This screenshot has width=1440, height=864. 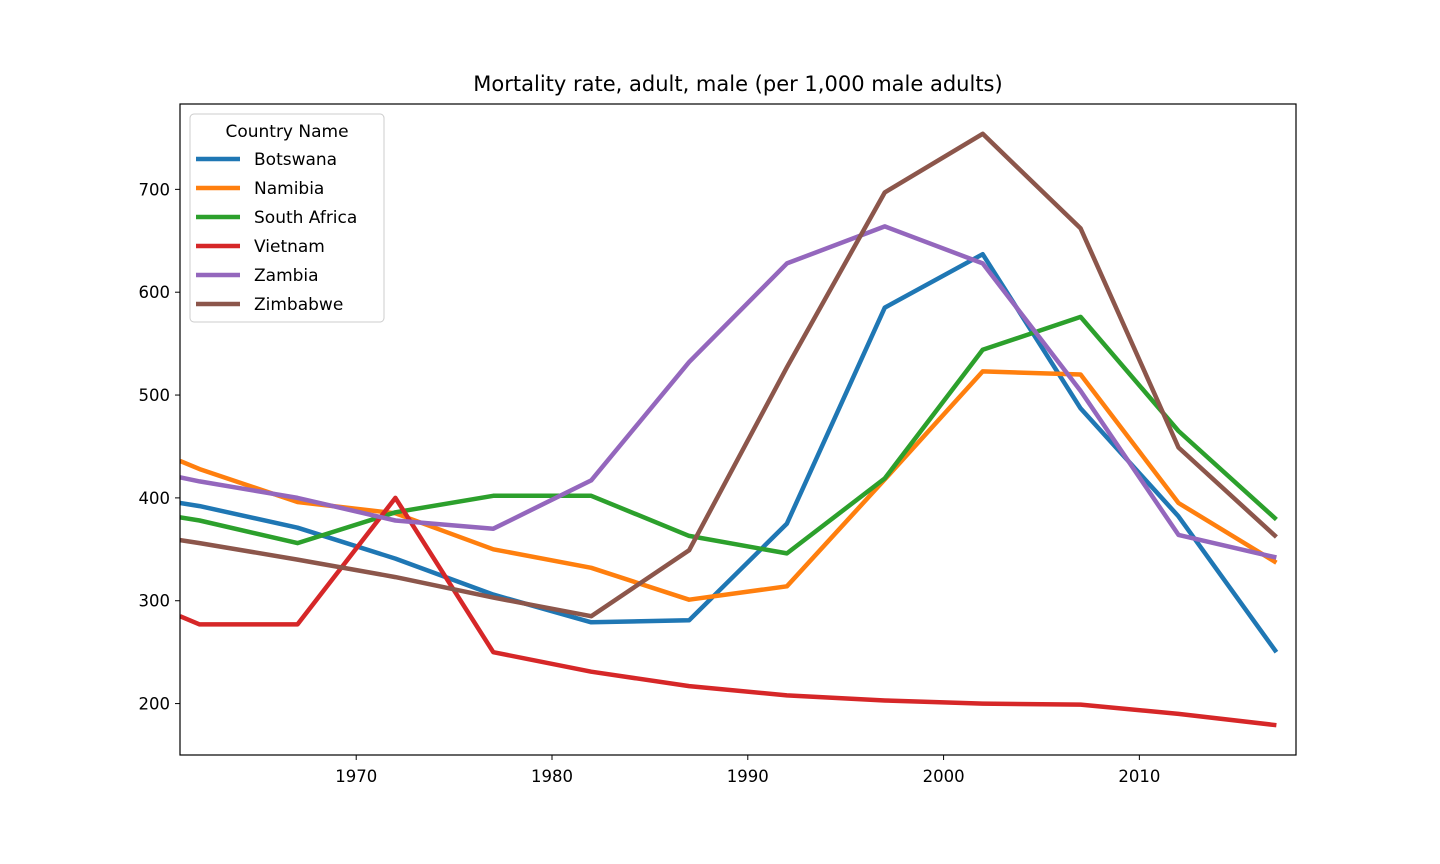 I want to click on legend-title: Country Name, so click(x=286, y=132).